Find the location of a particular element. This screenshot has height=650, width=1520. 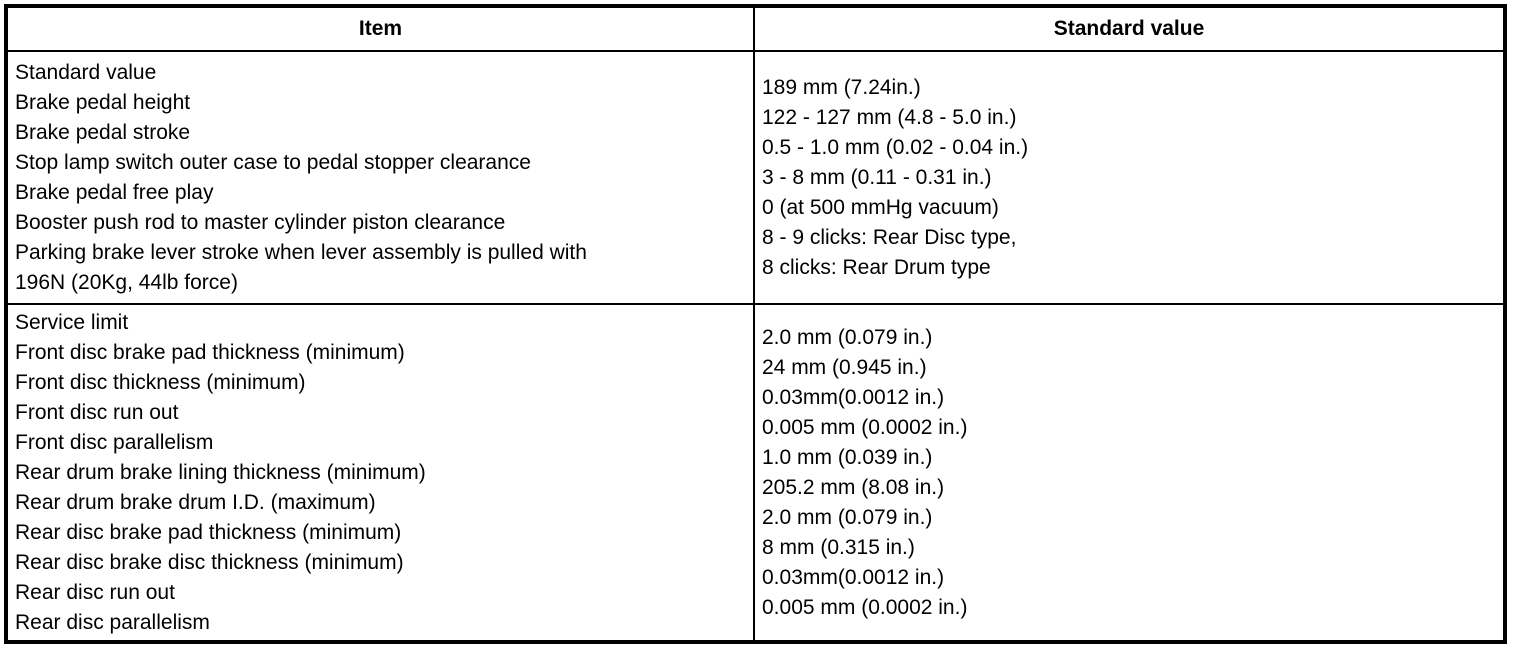

cell-line: 205.2 mm (8.08 in.) is located at coordinates (853, 487).